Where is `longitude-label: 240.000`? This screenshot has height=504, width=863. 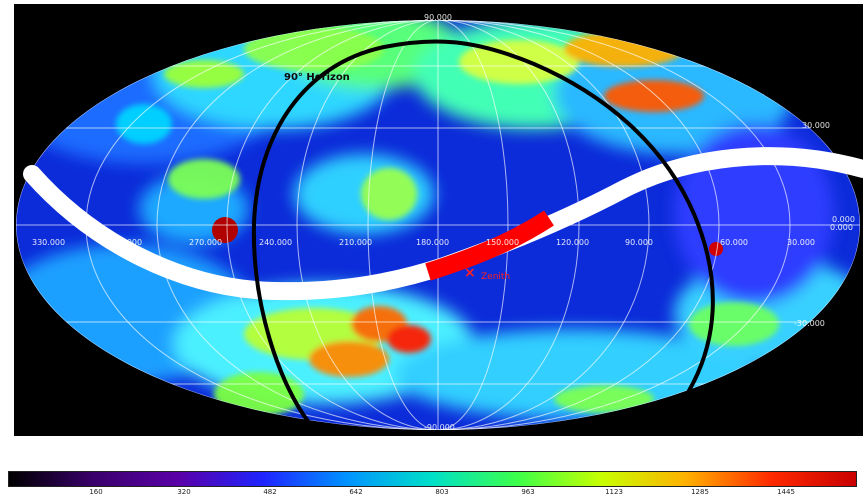 longitude-label: 240.000 is located at coordinates (275, 242).